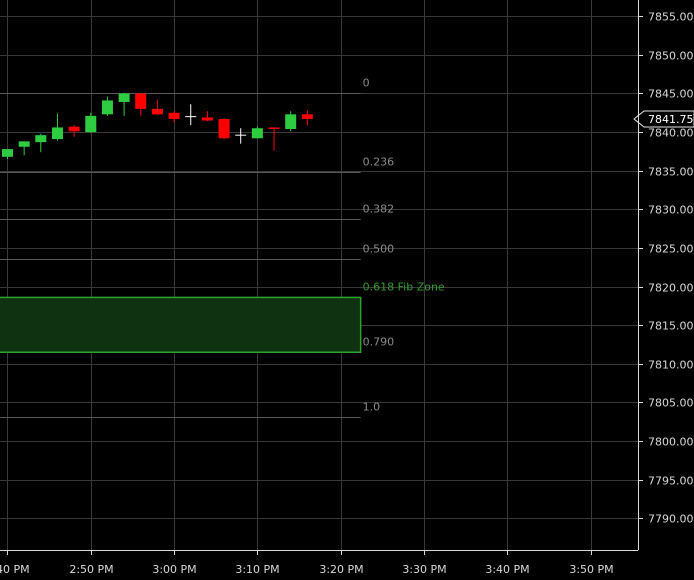 This screenshot has height=580, width=694. What do you see at coordinates (341, 569) in the screenshot?
I see `x-tick-label: 3:20 PM` at bounding box center [341, 569].